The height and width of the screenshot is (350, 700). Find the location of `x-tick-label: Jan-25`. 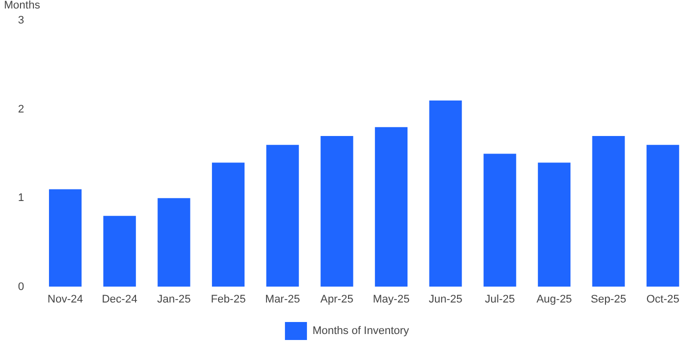

x-tick-label: Jan-25 is located at coordinates (174, 299).